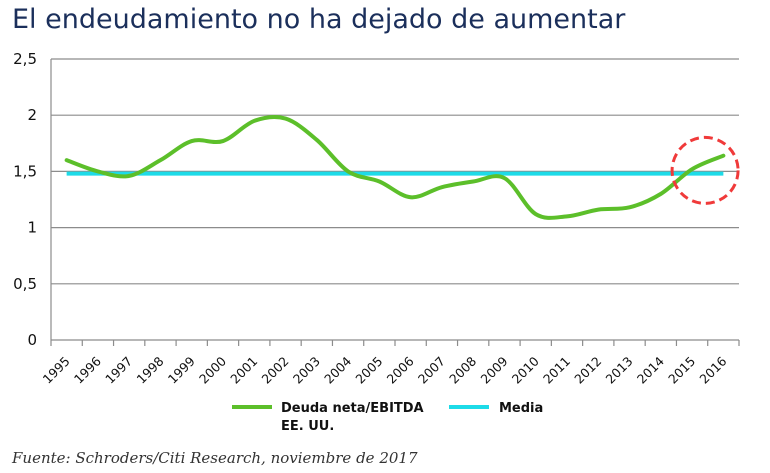  Describe the element at coordinates (56, 370) in the screenshot. I see `x-tick-label: 1995` at that location.